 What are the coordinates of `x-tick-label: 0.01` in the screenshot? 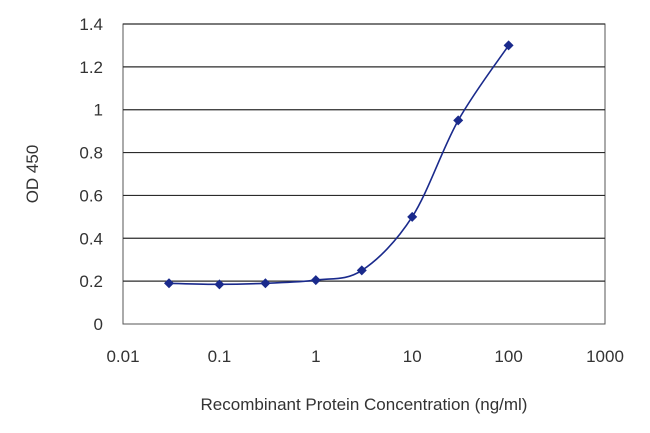 It's located at (122, 356).